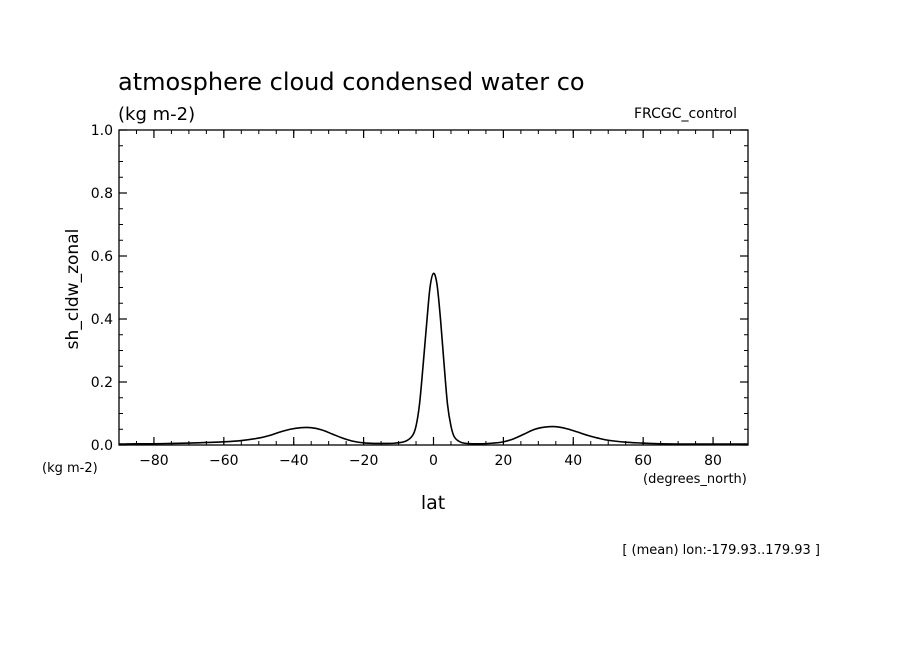 Image resolution: width=904 pixels, height=654 pixels. I want to click on x-axis-units: (degrees_north), so click(695, 479).